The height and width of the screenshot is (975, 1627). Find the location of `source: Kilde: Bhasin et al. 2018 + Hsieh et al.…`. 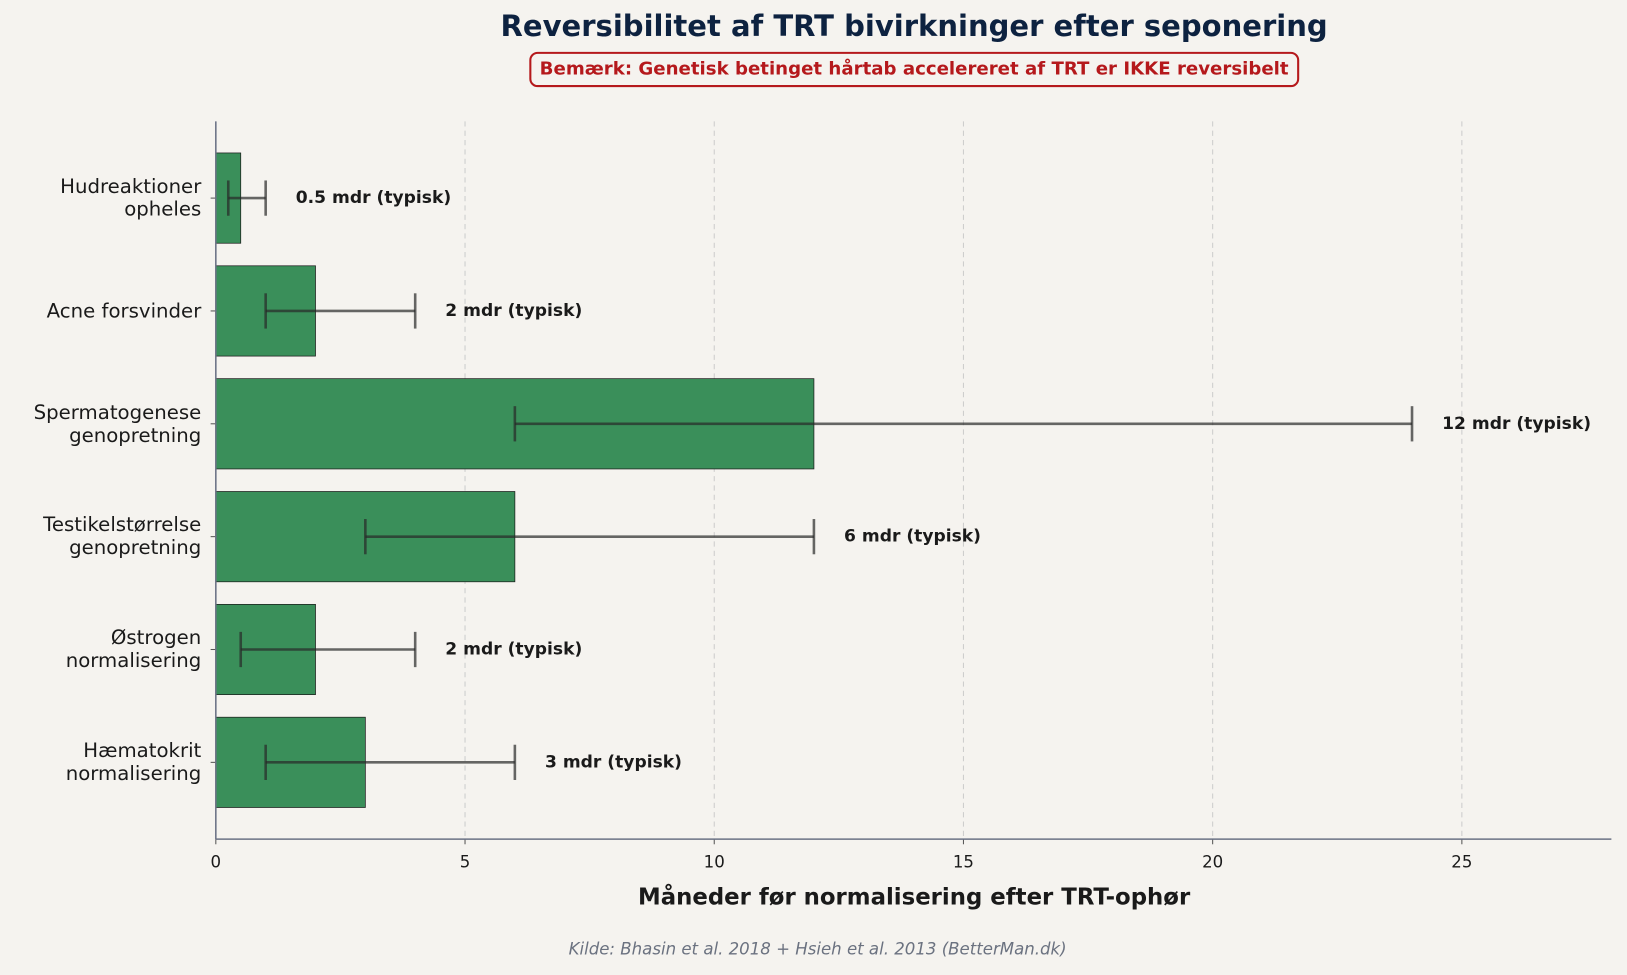

source: Kilde: Bhasin et al. 2018 + Hsieh et al.… is located at coordinates (818, 949).